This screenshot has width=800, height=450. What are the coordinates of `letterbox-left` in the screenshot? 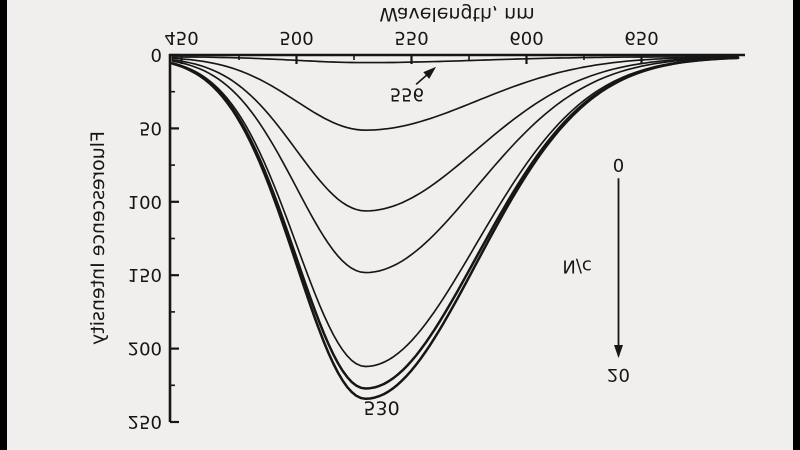 It's located at (3, 225).